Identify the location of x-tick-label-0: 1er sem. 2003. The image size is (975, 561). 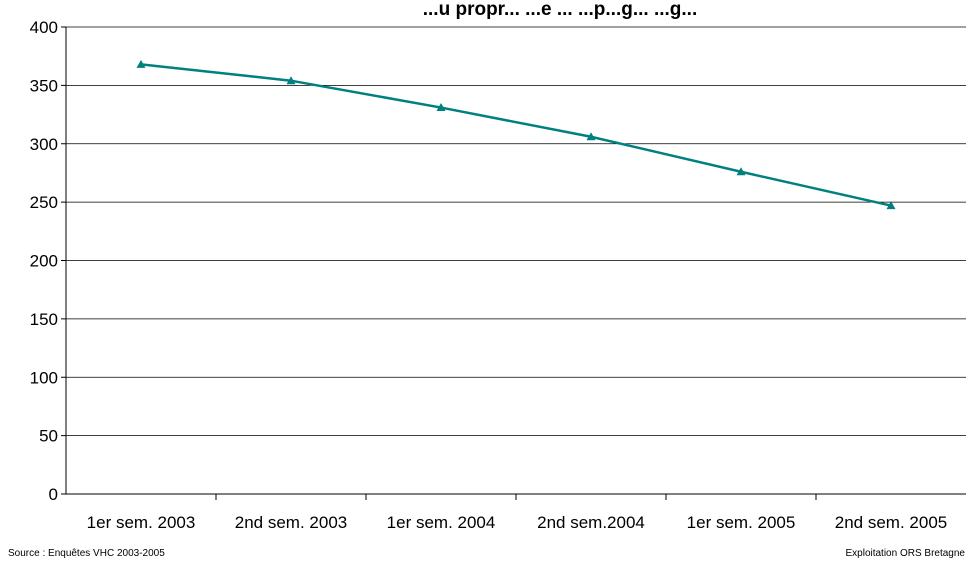
(141, 522).